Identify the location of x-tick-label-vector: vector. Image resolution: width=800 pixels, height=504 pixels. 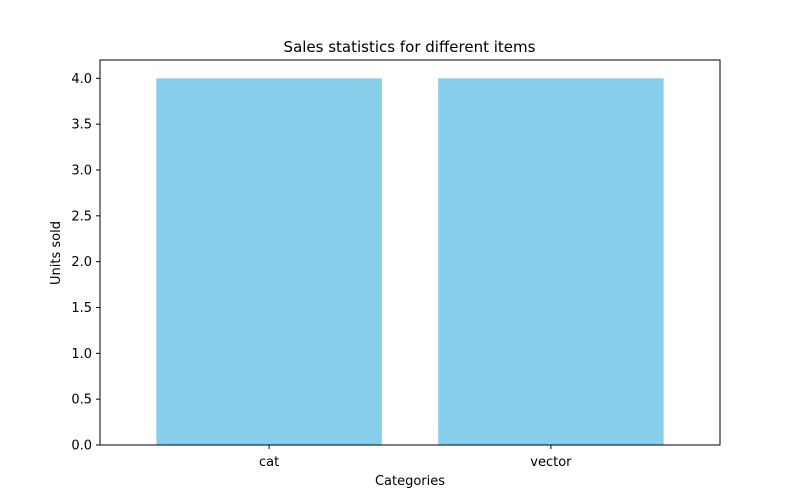
(551, 462).